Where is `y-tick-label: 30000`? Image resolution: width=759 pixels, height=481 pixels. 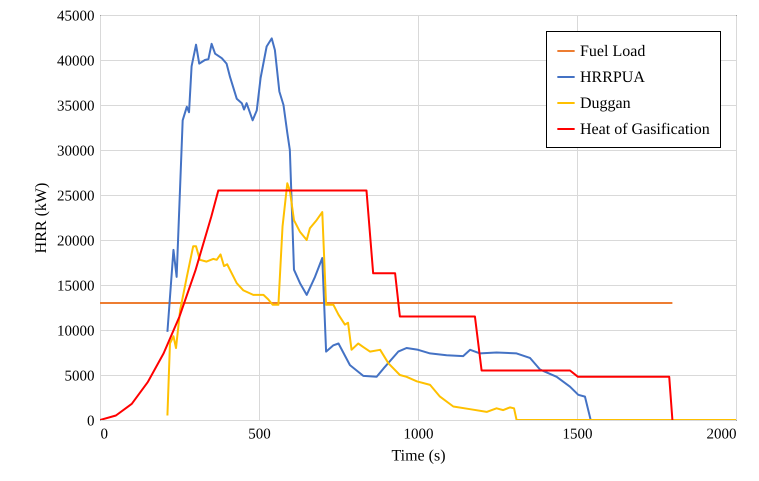 y-tick-label: 30000 is located at coordinates (75, 152).